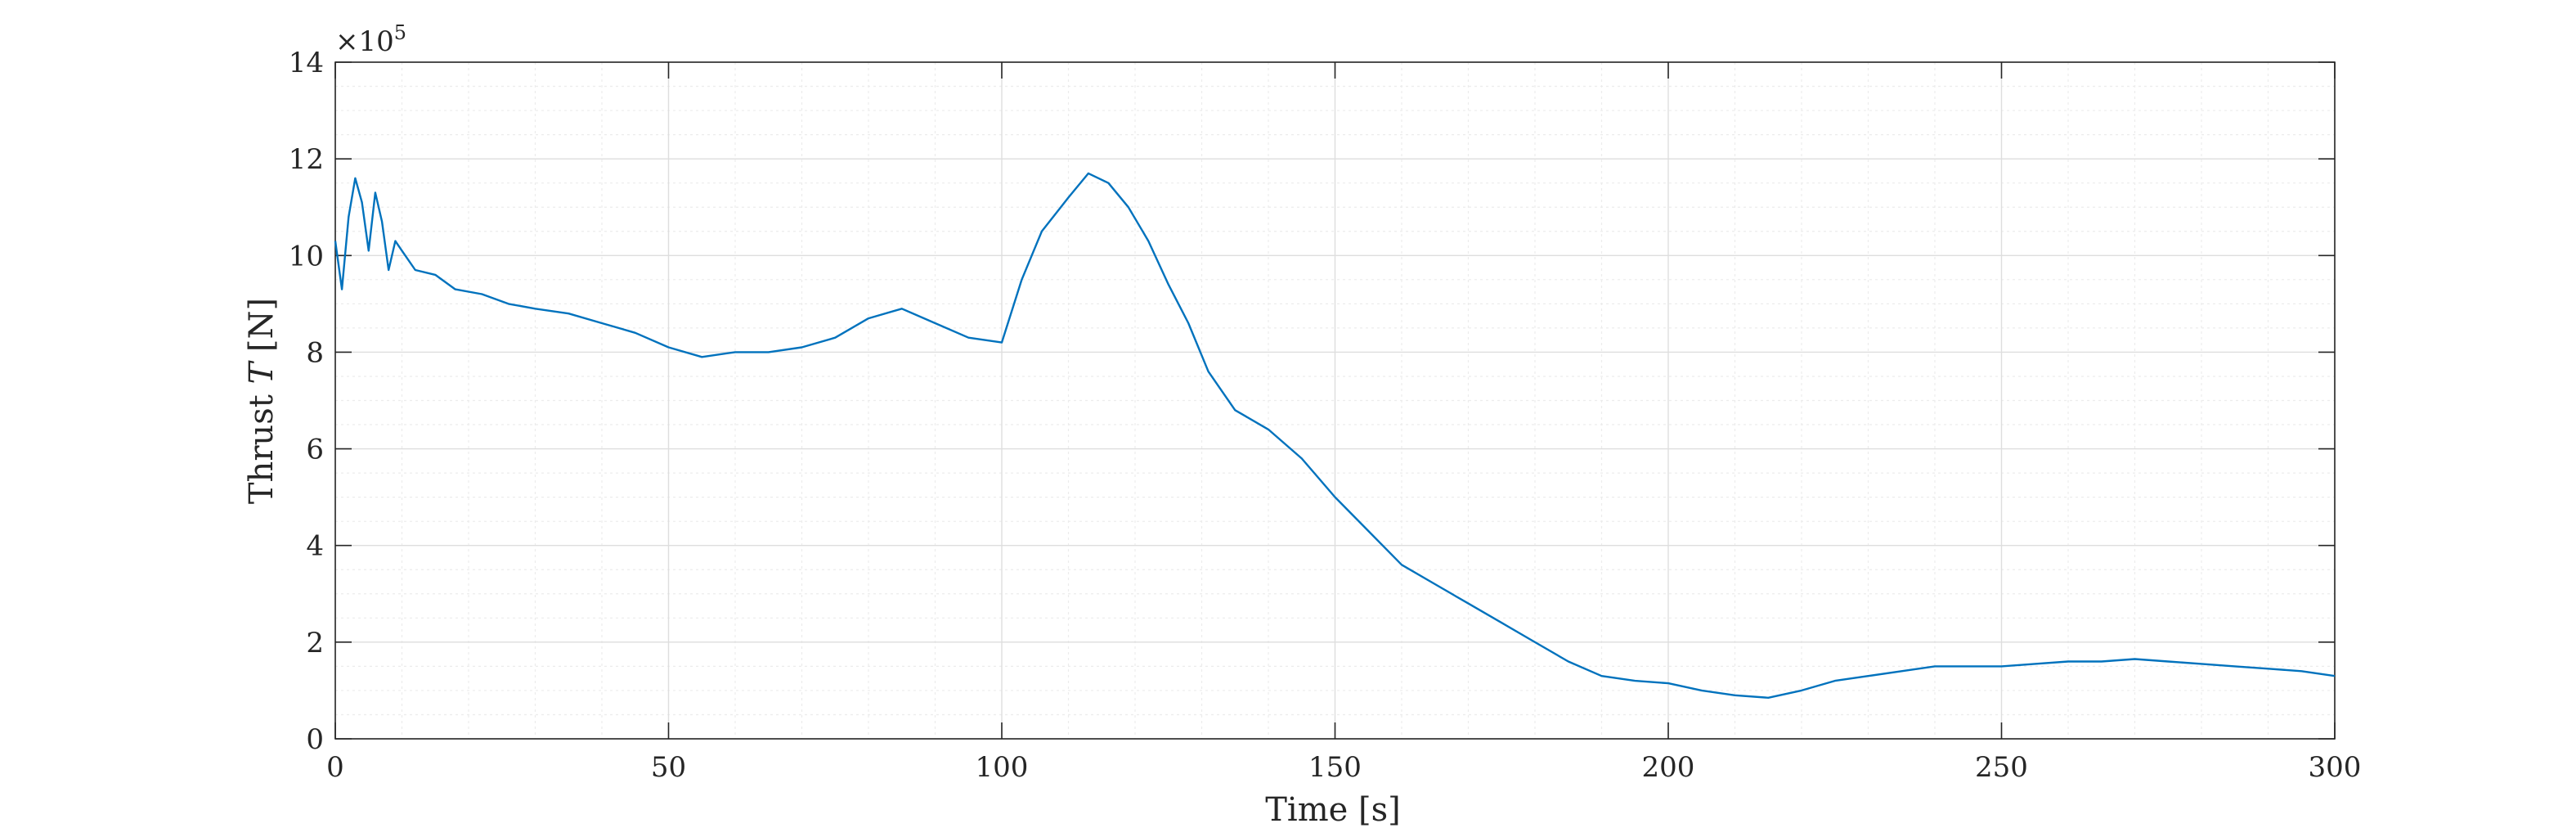 Image resolution: width=2576 pixels, height=837 pixels. I want to click on y-tick-label: 8, so click(315, 353).